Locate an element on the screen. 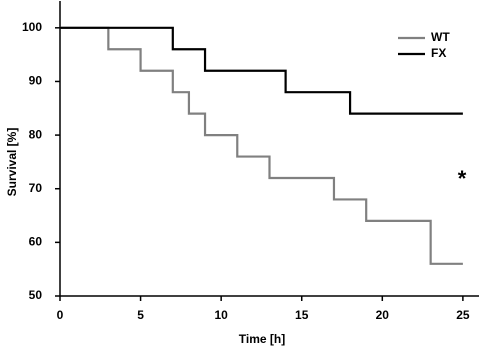  y-tick-label: 100 is located at coordinates (32, 27).